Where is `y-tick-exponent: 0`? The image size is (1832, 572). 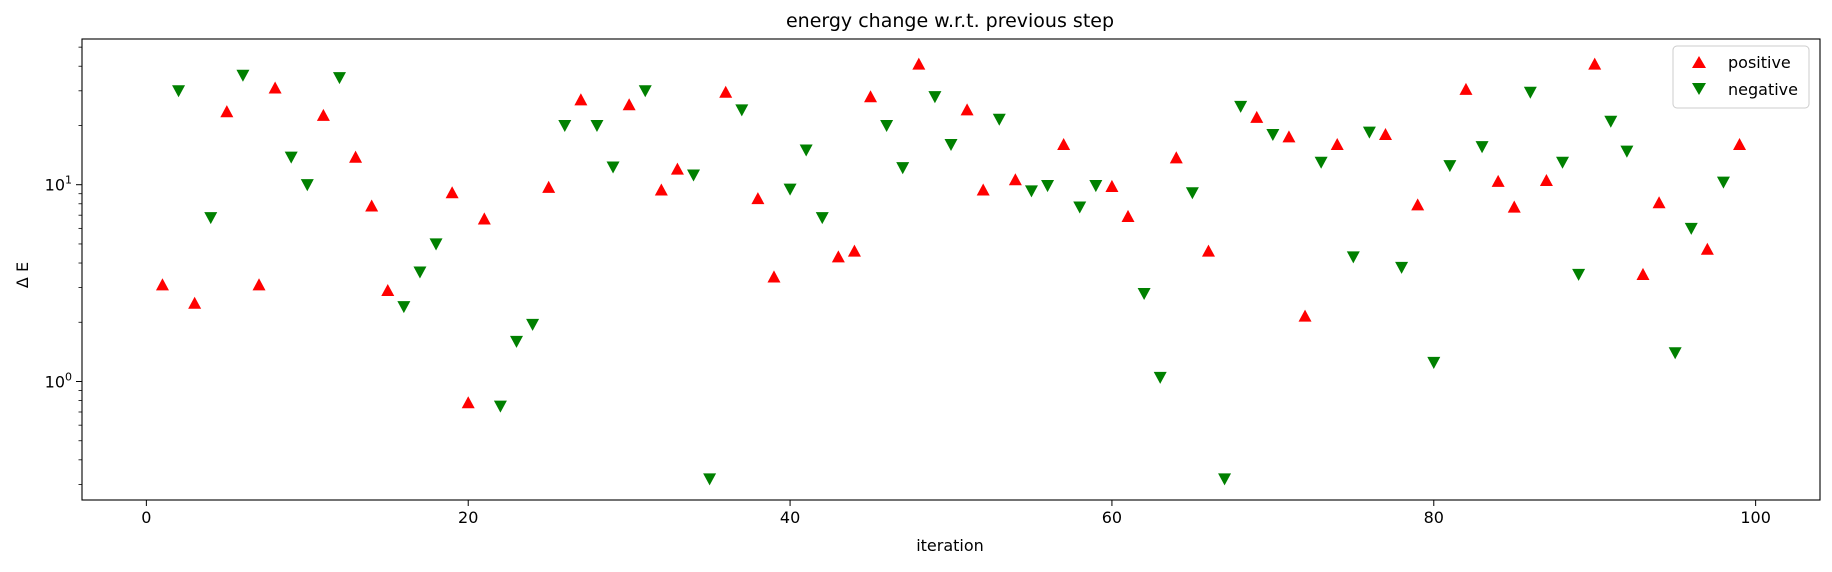
y-tick-exponent: 0 is located at coordinates (68, 377).